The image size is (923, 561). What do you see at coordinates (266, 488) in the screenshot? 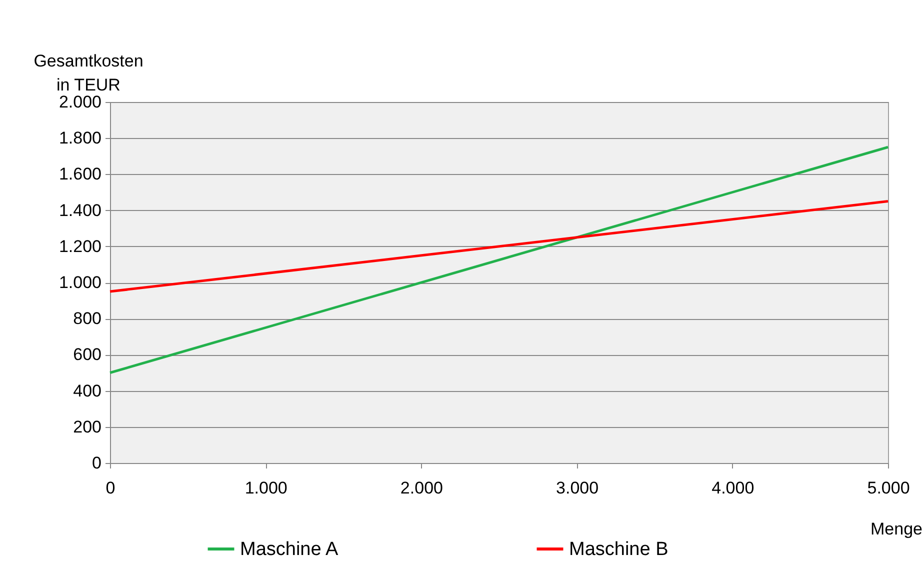
I see `x-tick-label: 1.000` at bounding box center [266, 488].